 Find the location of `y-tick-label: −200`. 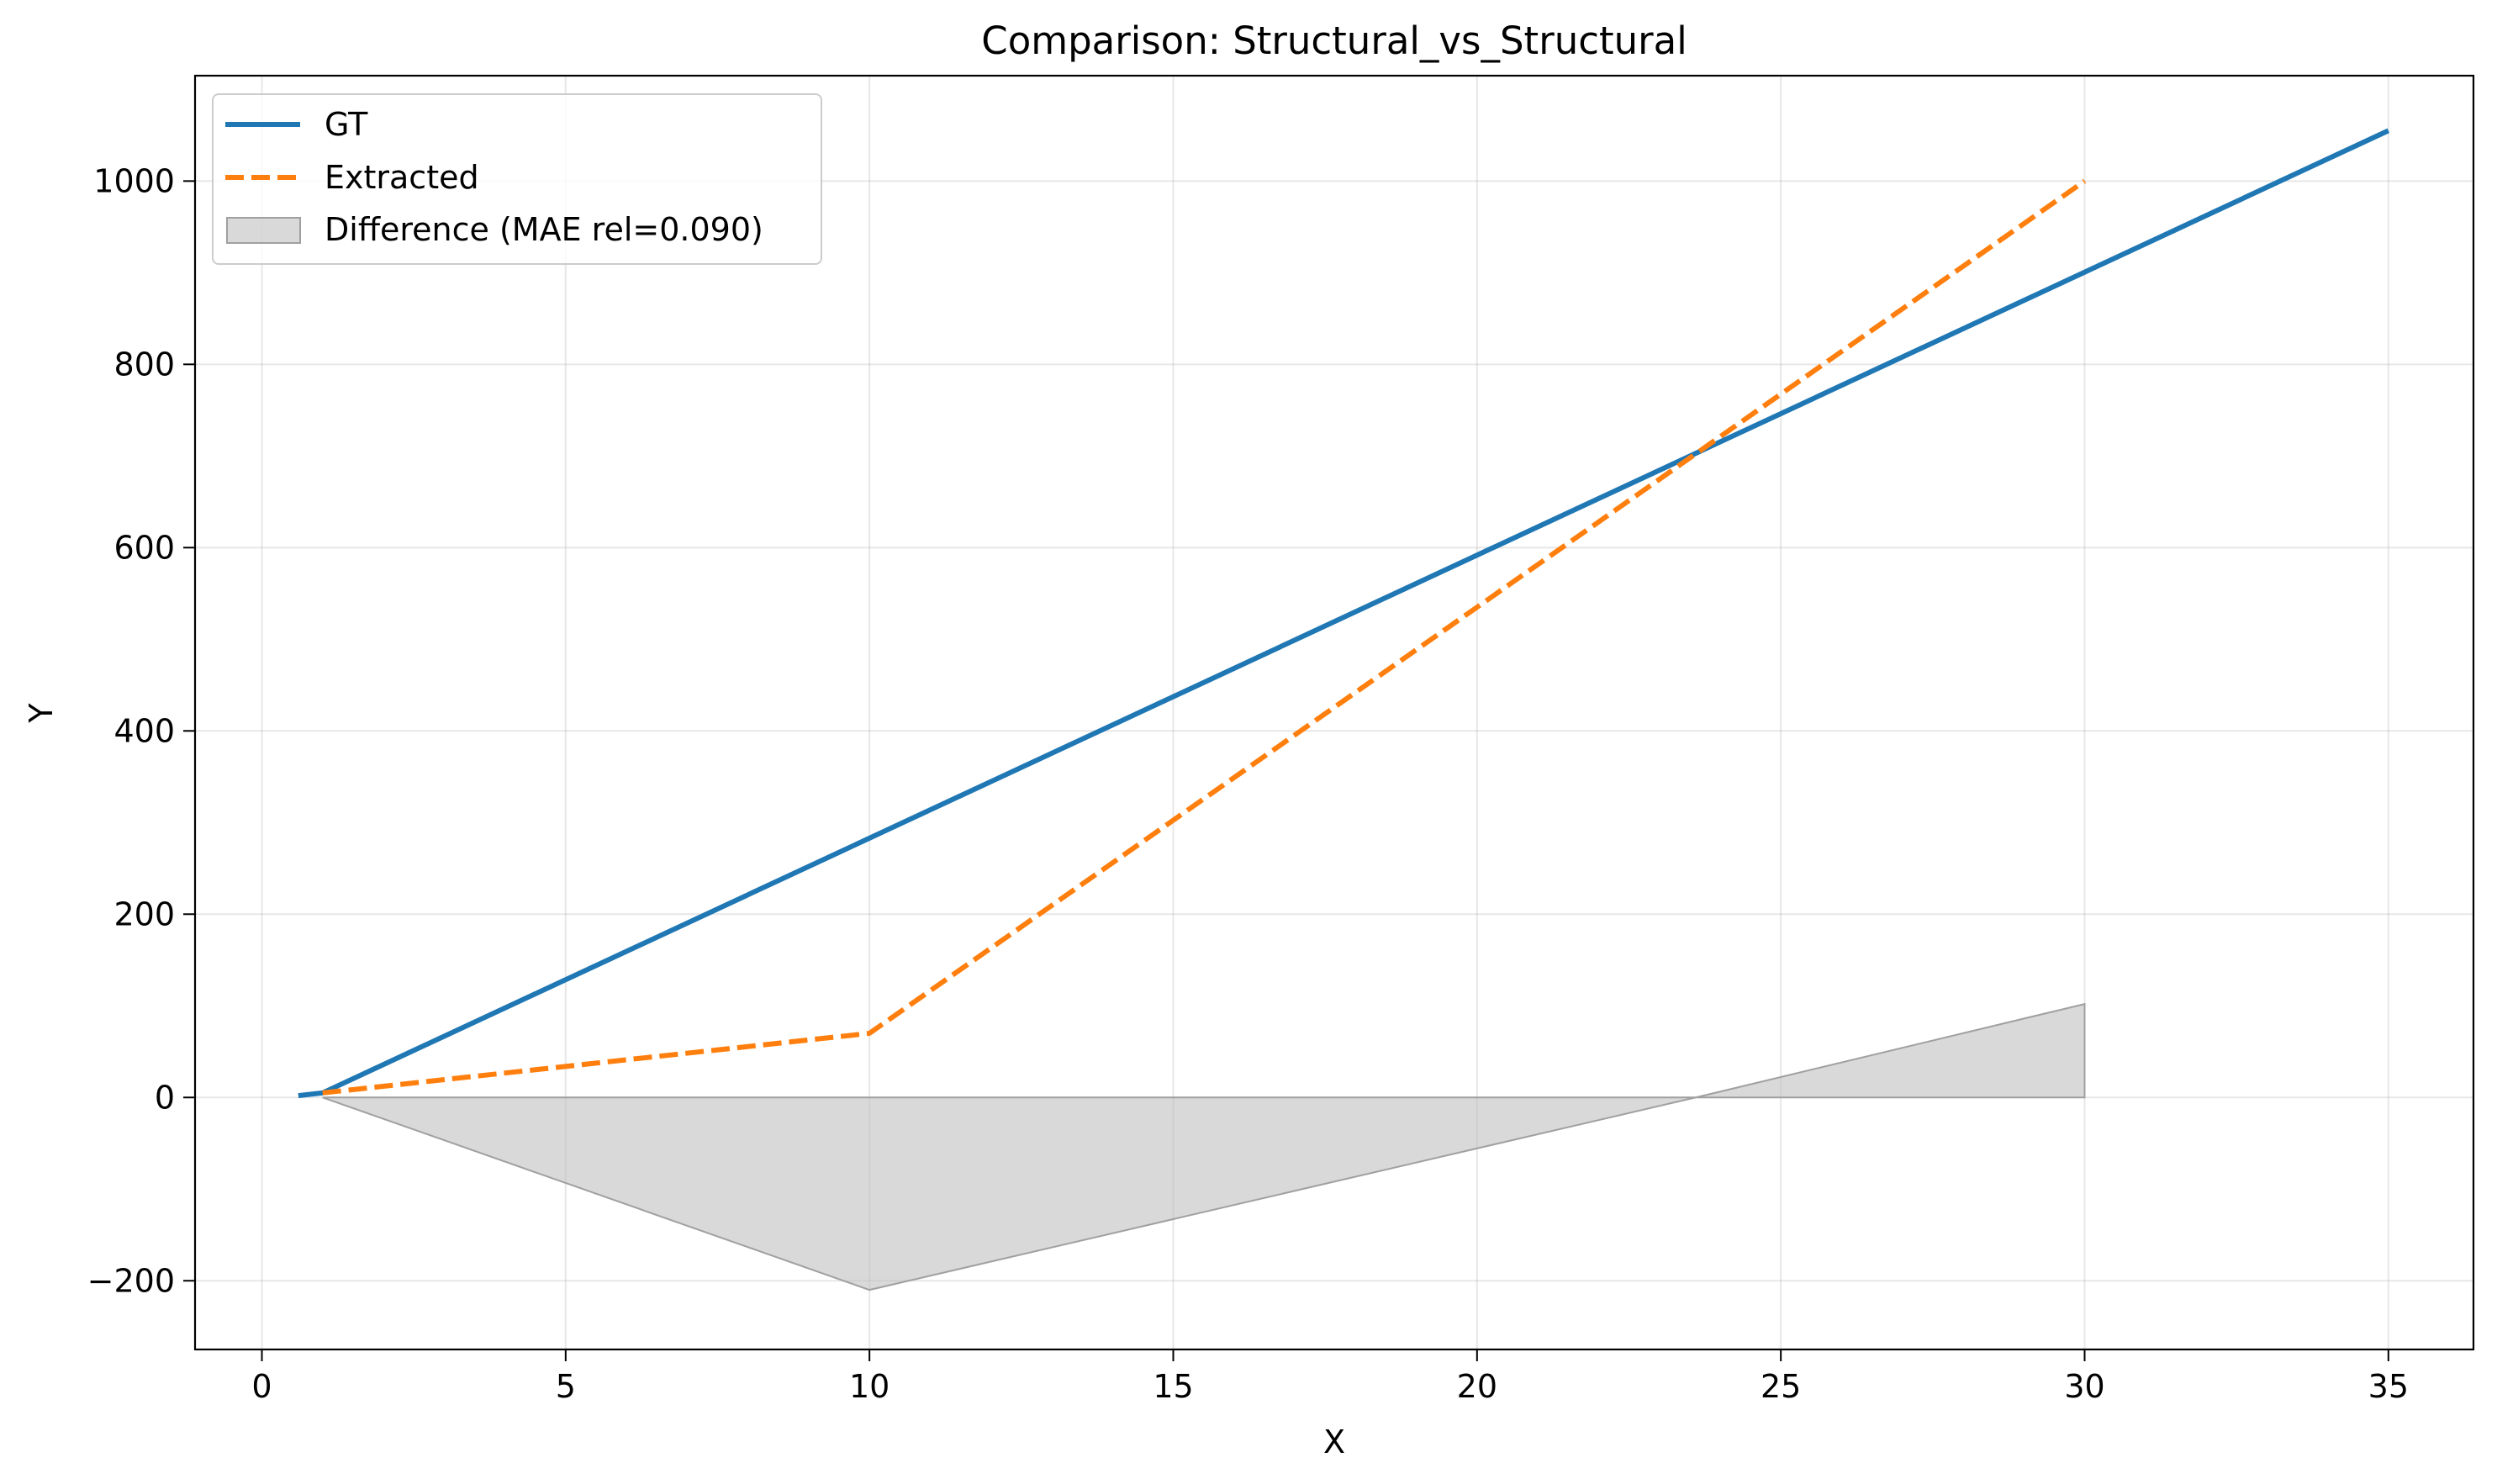

y-tick-label: −200 is located at coordinates (131, 1280).